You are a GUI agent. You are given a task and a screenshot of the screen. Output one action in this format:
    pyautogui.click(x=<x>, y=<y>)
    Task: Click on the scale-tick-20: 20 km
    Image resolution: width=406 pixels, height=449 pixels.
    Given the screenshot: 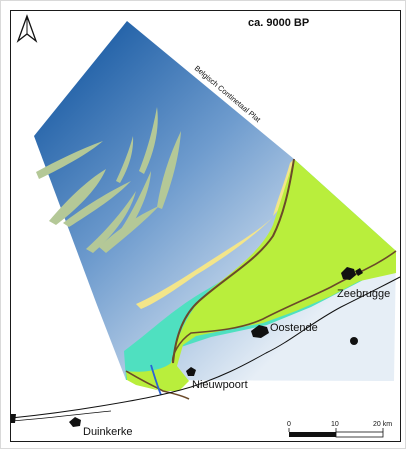 What is the action you would take?
    pyautogui.click(x=382, y=424)
    